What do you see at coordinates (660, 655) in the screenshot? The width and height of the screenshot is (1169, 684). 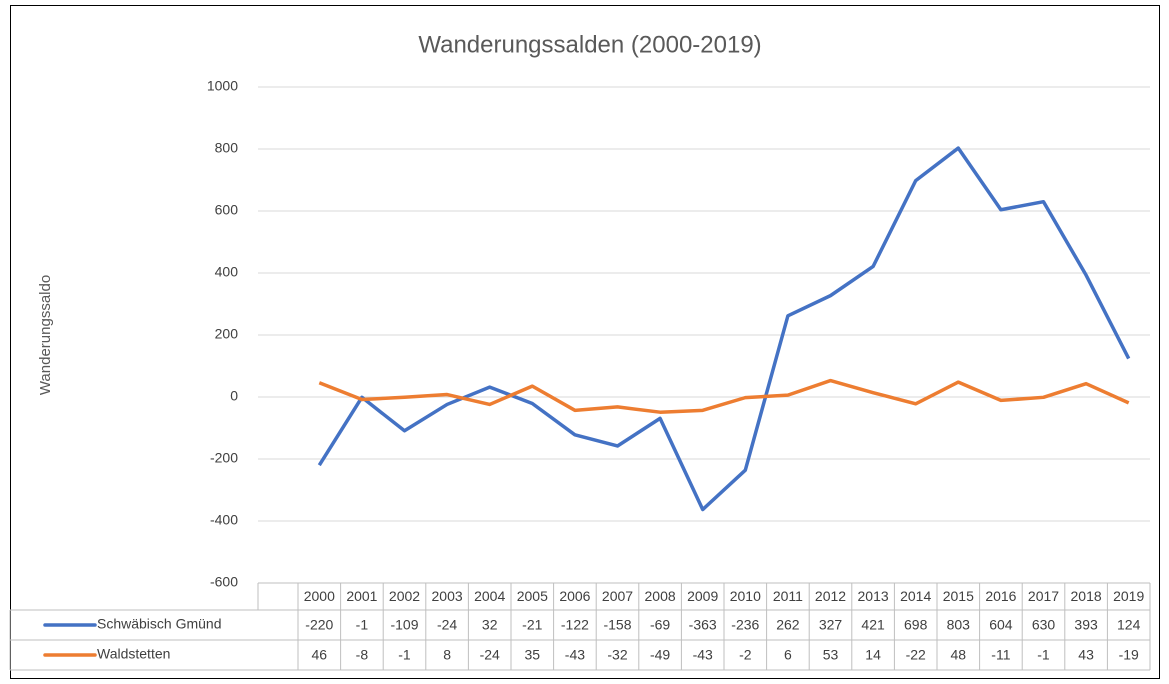 I see `table-value: -49` at bounding box center [660, 655].